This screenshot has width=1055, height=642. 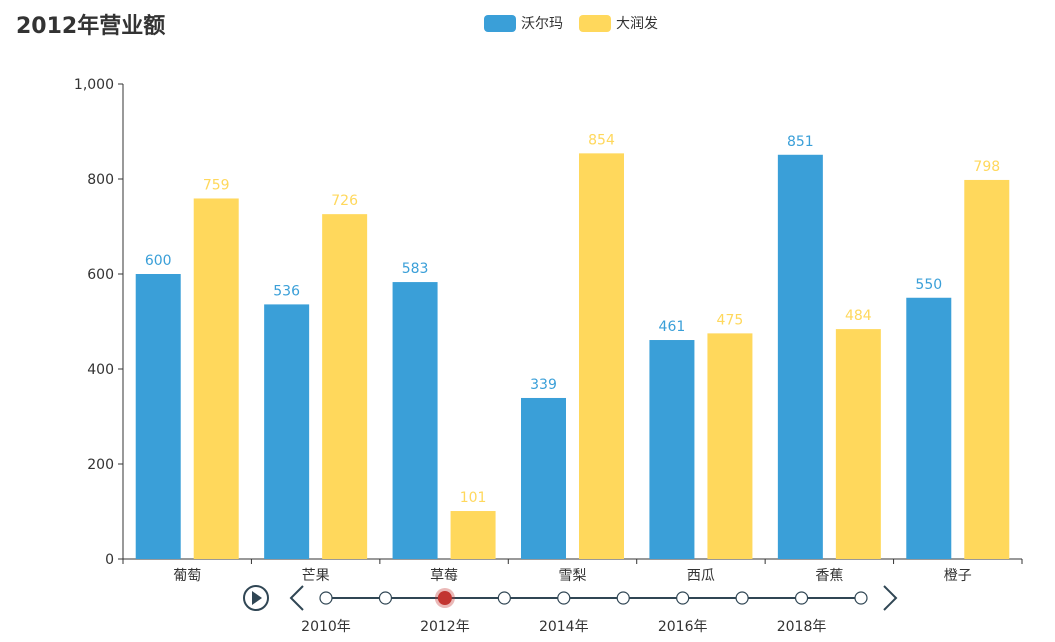 What do you see at coordinates (637, 24) in the screenshot?
I see `legend-label-1: 大润发` at bounding box center [637, 24].